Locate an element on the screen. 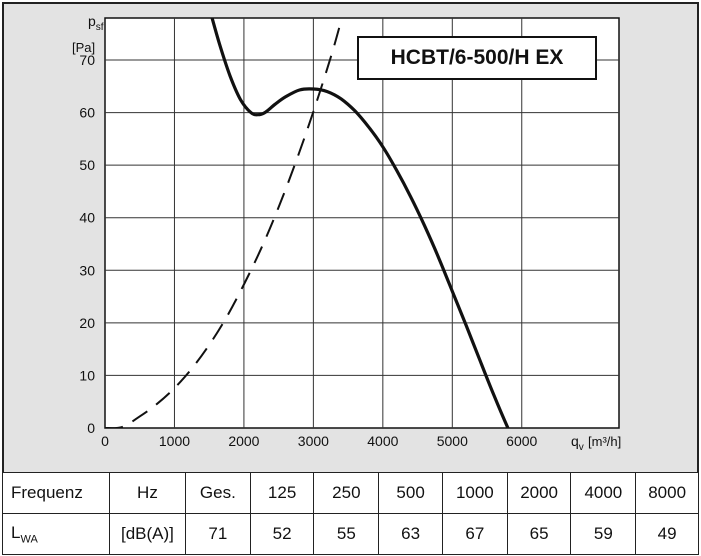  y-axis-label: psf is located at coordinates (96, 23).